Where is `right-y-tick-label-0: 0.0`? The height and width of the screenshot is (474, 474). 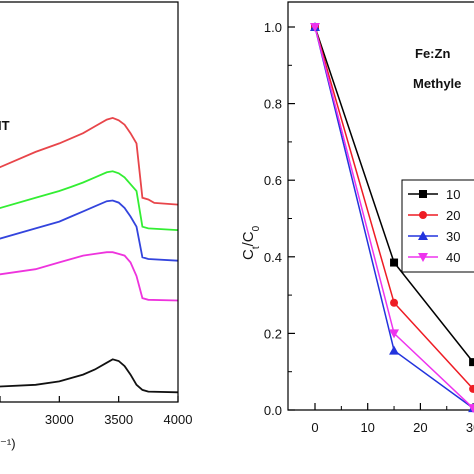 right-y-tick-label-0: 0.0 is located at coordinates (273, 410).